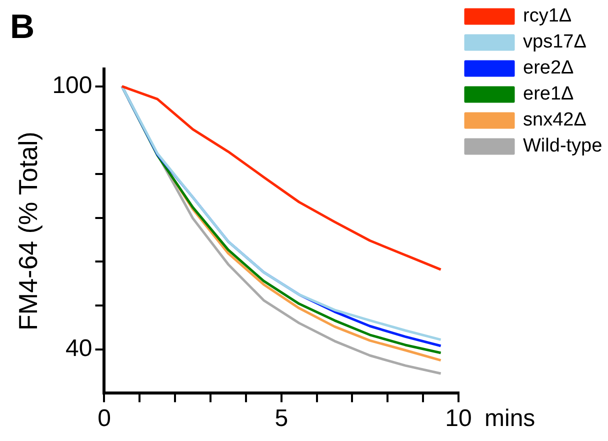 The width and height of the screenshot is (608, 441). I want to click on y-tick-label: 100, so click(72, 85).